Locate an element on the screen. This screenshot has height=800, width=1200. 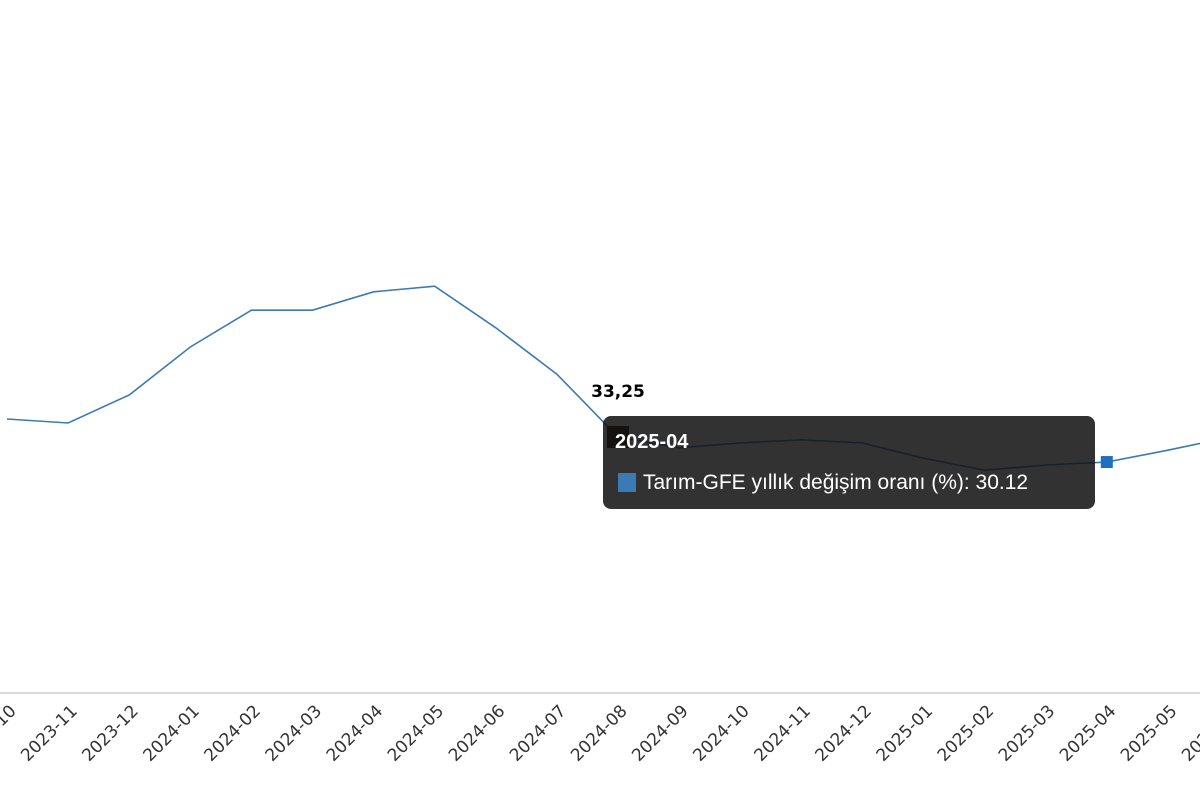
x-tick-label: 2025-04 is located at coordinates (1088, 733).